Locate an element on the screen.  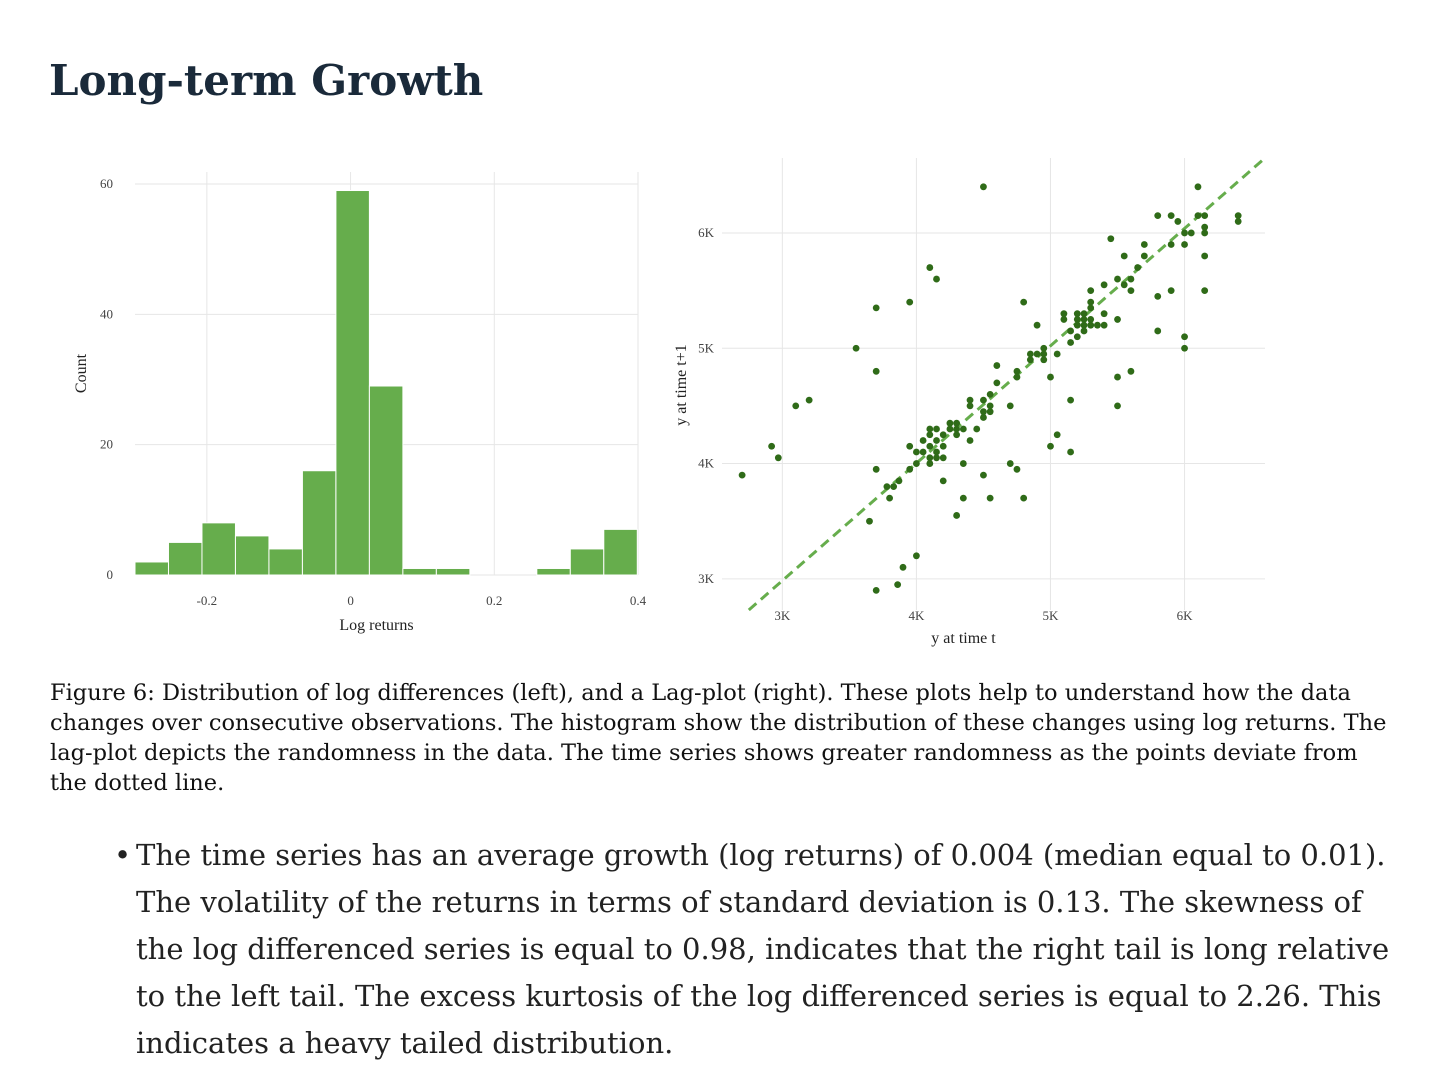
y-axis-title: y at time t+1 is located at coordinates (681, 384).